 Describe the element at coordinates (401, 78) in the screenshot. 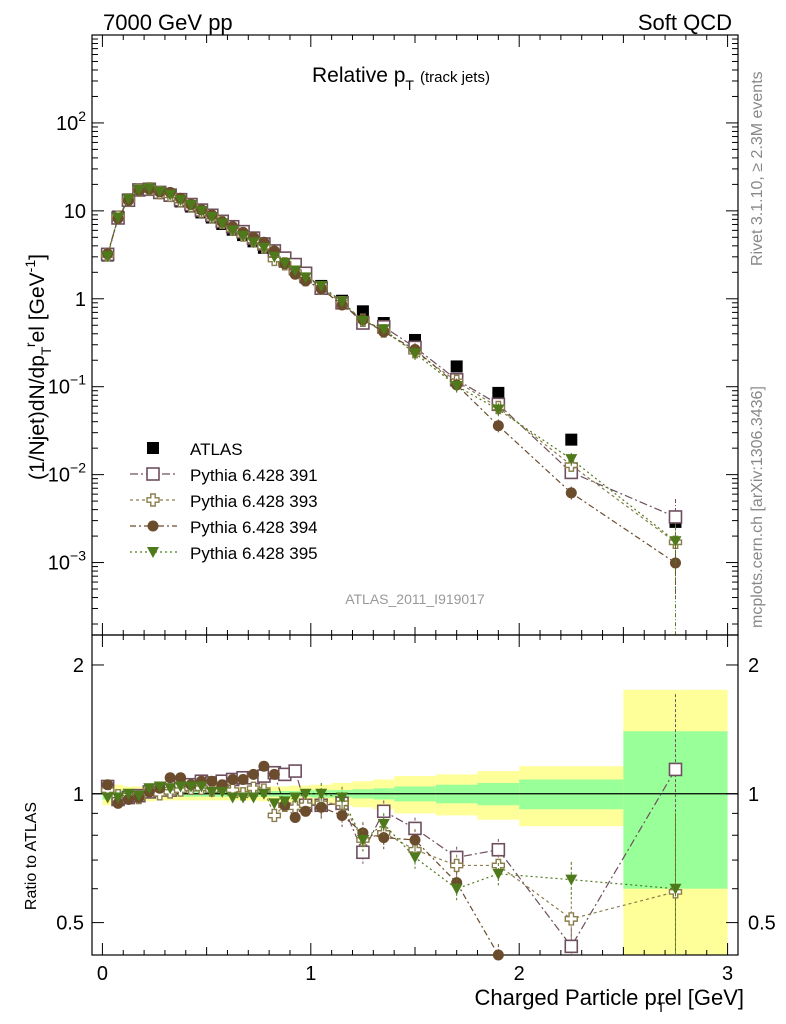

I see `chart-title: Relative pT (track jets)` at that location.